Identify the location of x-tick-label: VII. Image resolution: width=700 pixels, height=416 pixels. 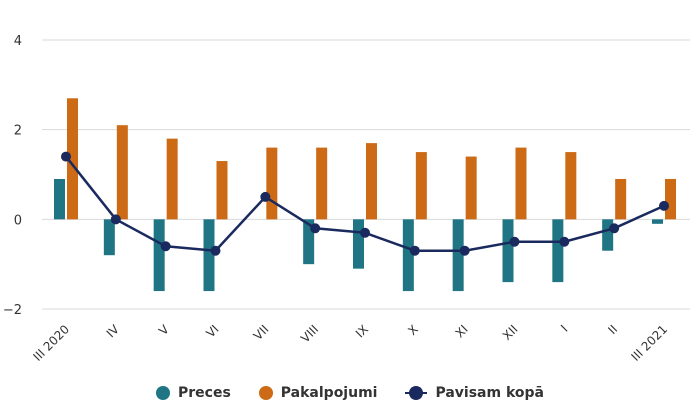
(261, 332).